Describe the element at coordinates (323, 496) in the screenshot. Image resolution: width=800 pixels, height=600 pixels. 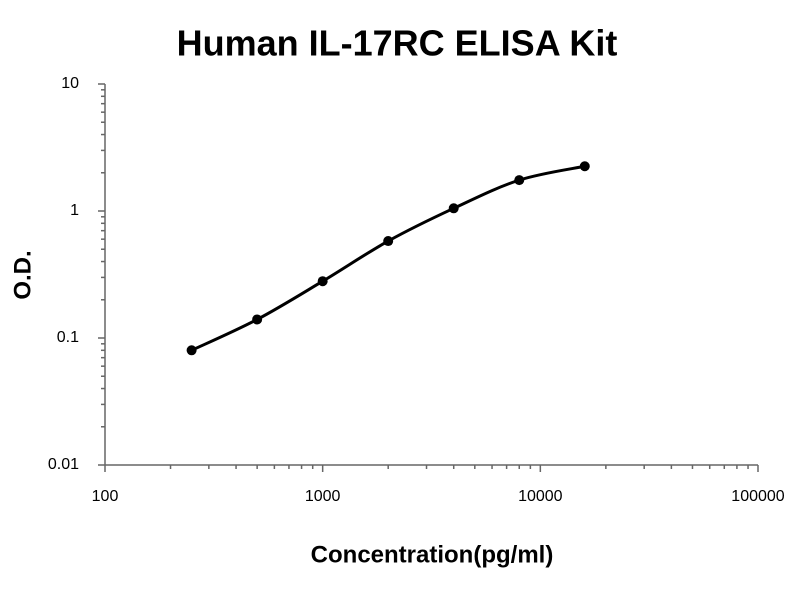
I see `x-tick-label: 1000` at that location.